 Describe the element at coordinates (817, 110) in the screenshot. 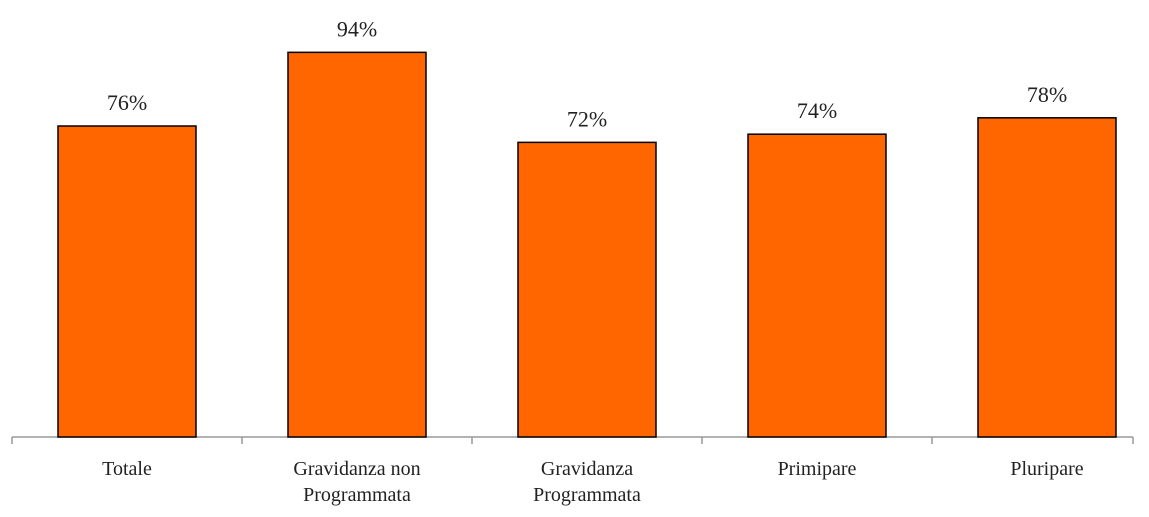

I see `data-label: 74%` at that location.